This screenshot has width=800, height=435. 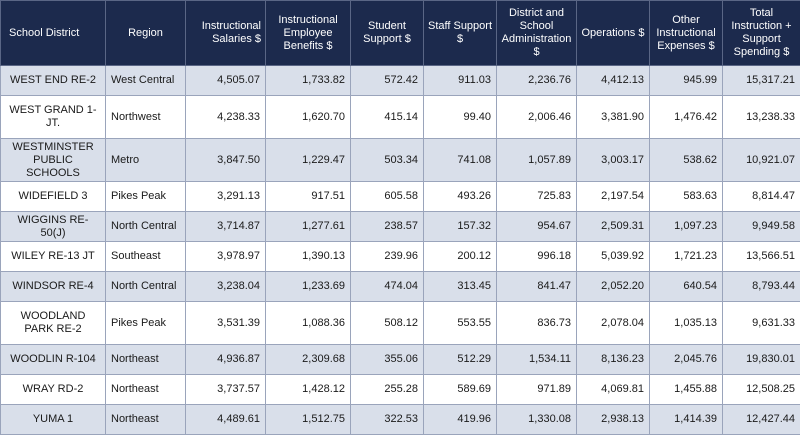 What do you see at coordinates (53, 390) in the screenshot?
I see `cell-district: WRAY RD-2` at bounding box center [53, 390].